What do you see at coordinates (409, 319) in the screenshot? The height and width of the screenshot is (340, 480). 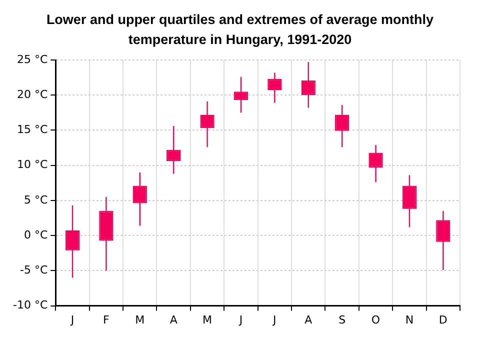 I see `x-tick-label: N` at bounding box center [409, 319].